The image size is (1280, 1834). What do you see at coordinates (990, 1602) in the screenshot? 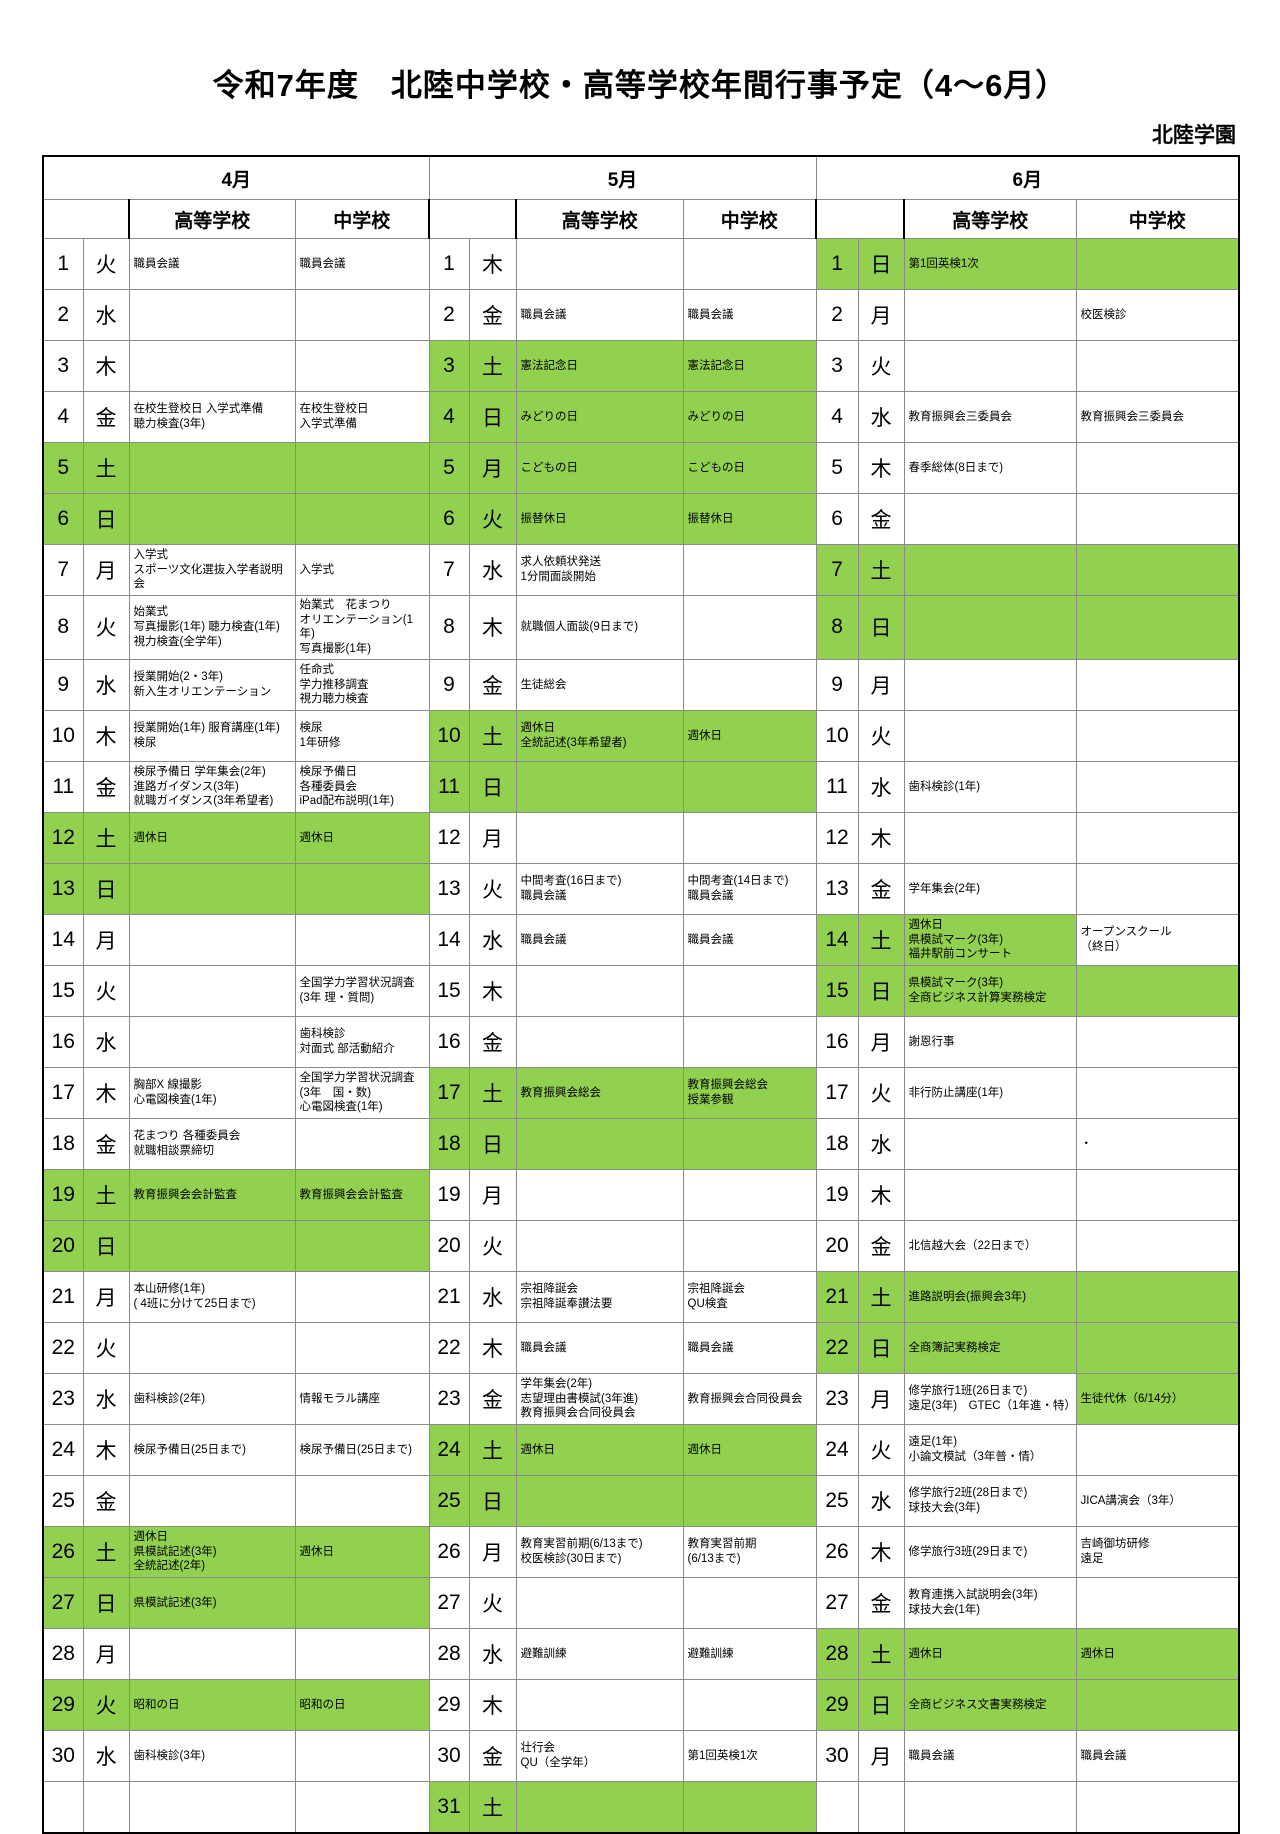
I see `hs-event-cell: 教育連携入試説明会(3年) 球技大会(1年)` at bounding box center [990, 1602].